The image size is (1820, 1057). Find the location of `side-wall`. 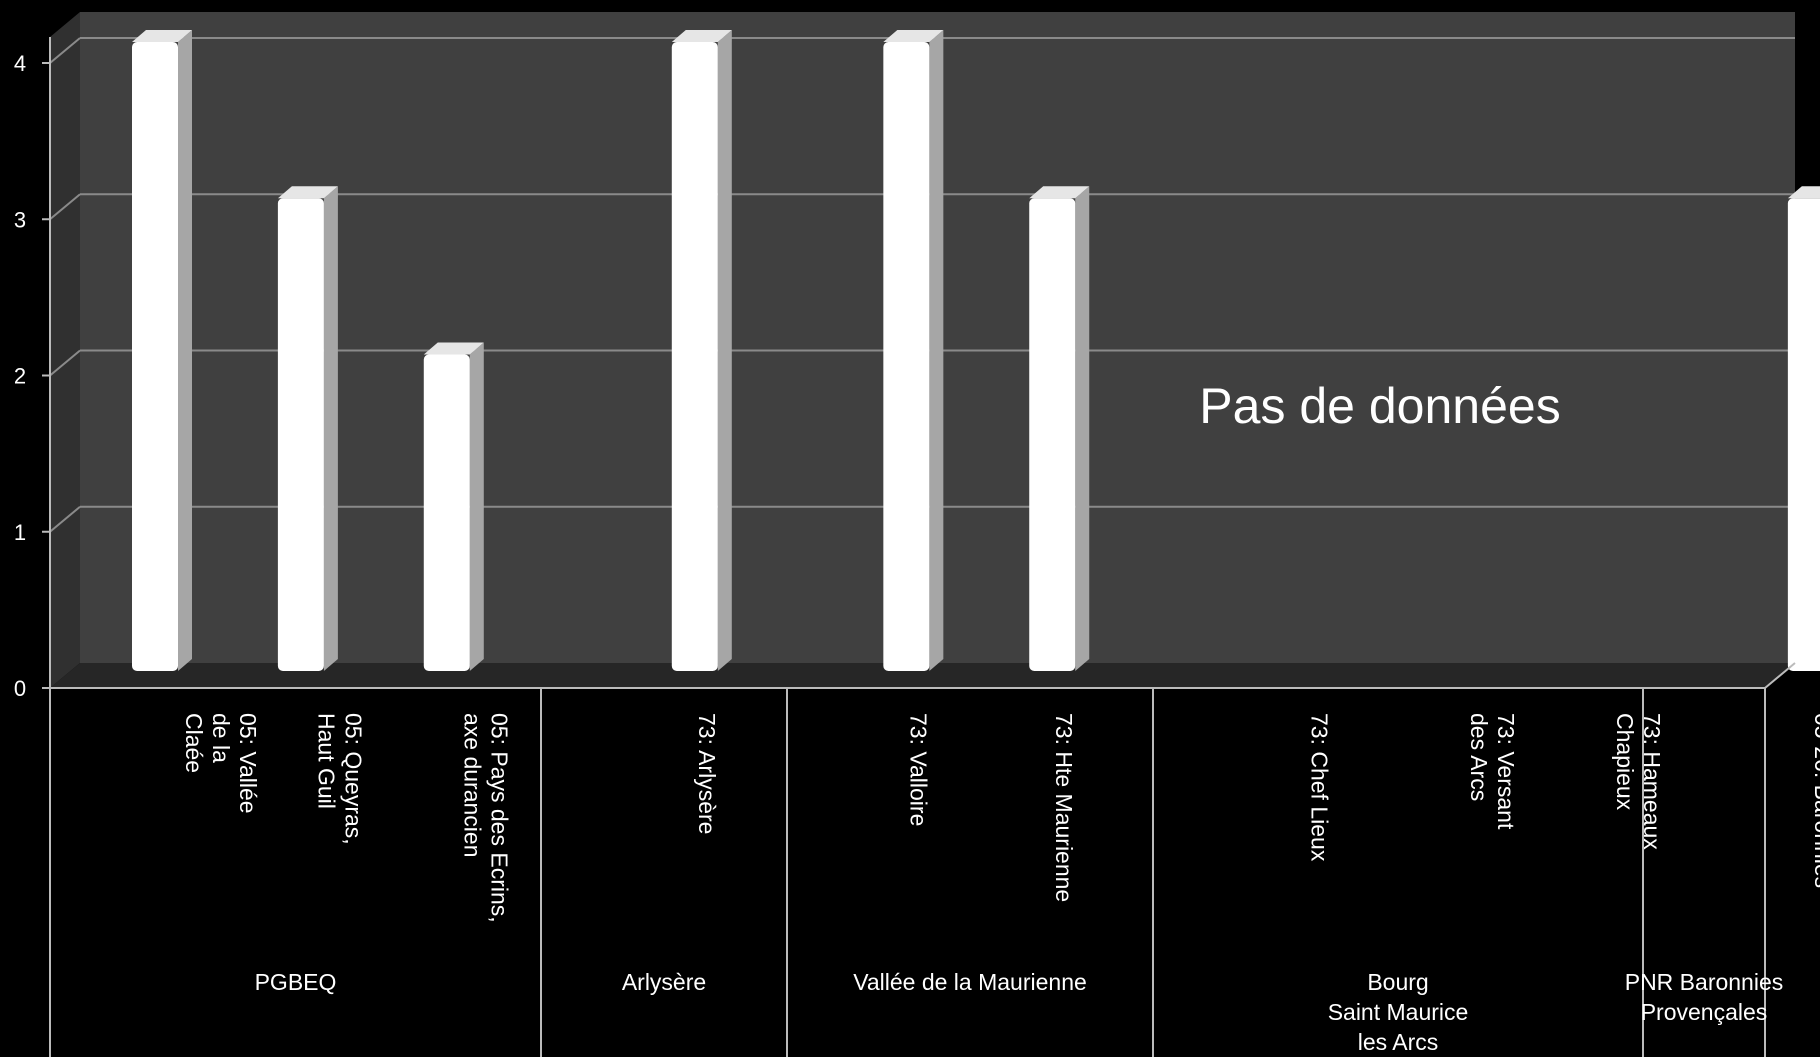

side-wall is located at coordinates (65, 350).